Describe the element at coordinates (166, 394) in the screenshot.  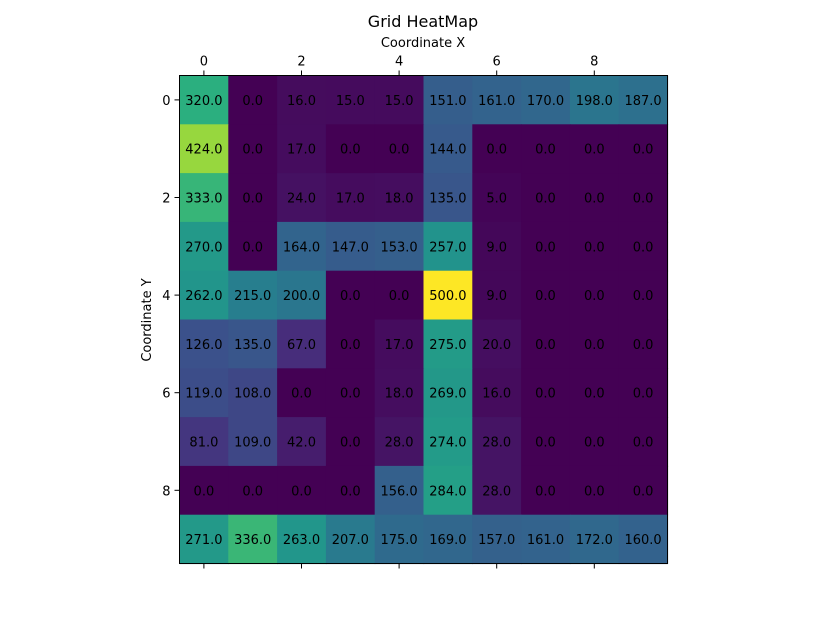
I see `y-tick-label: 6` at that location.